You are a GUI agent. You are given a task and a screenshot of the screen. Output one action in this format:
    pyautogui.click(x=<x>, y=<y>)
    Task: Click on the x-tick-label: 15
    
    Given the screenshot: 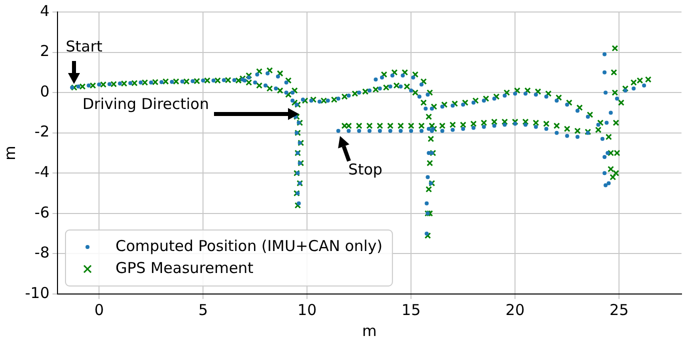 What is the action you would take?
    pyautogui.click(x=411, y=309)
    